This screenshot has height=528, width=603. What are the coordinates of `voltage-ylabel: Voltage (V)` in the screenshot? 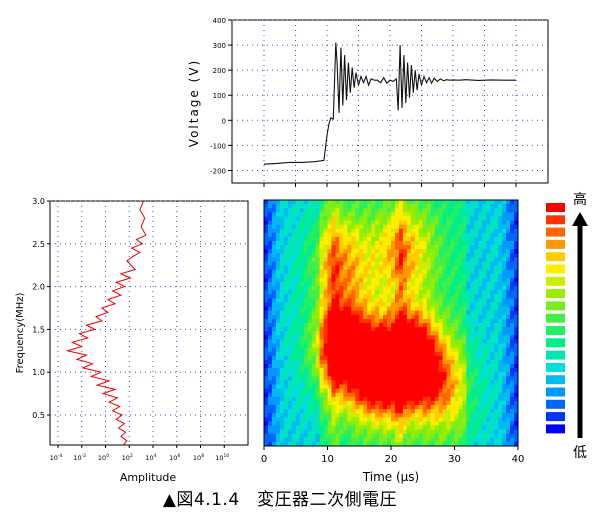 It's located at (194, 103).